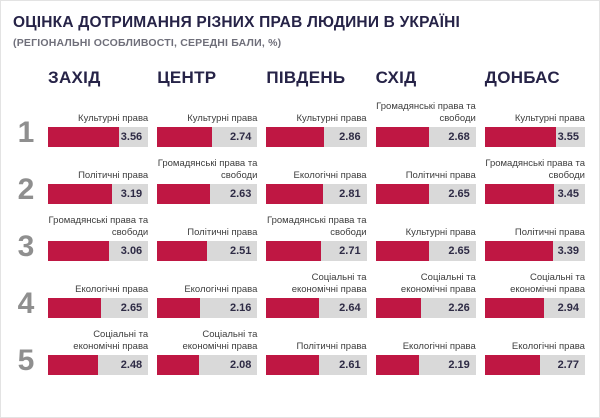 Image resolution: width=600 pixels, height=418 pixels. I want to click on rating-bar-track: 2.19, so click(425, 365).